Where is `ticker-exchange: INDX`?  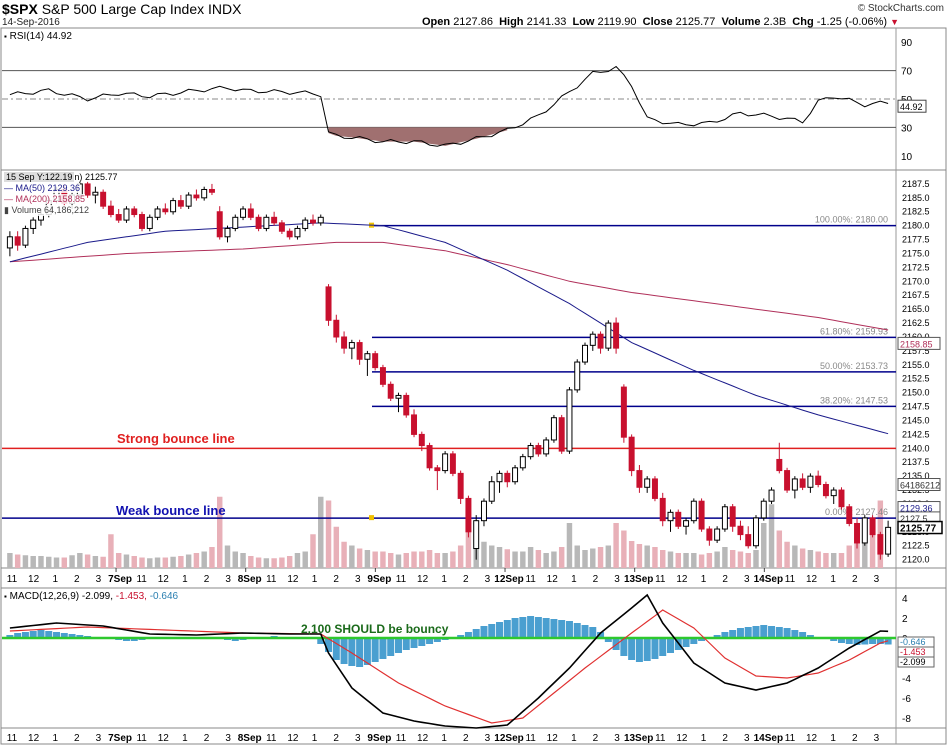
ticker-exchange: INDX is located at coordinates (225, 9).